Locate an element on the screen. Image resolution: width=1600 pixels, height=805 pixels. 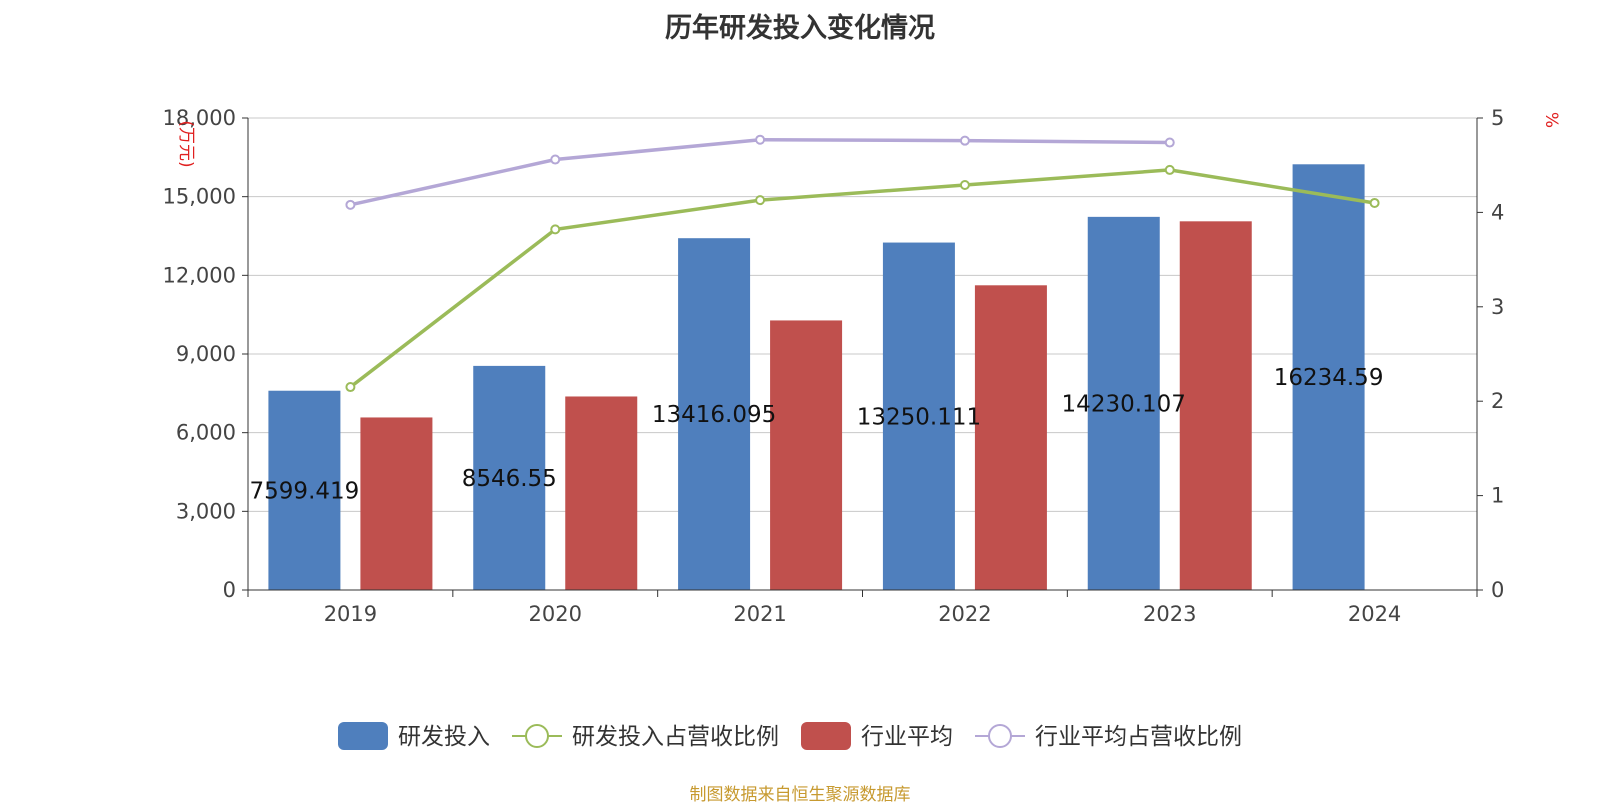
left-tick-label: 12,000 is located at coordinates (199, 275).